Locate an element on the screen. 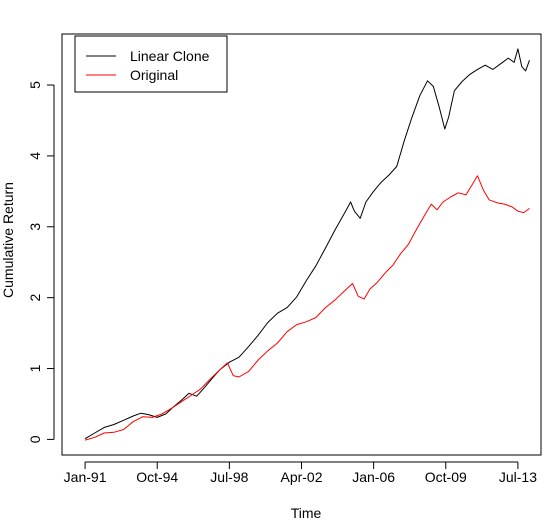  y-tick-label: 0 is located at coordinates (35, 439).